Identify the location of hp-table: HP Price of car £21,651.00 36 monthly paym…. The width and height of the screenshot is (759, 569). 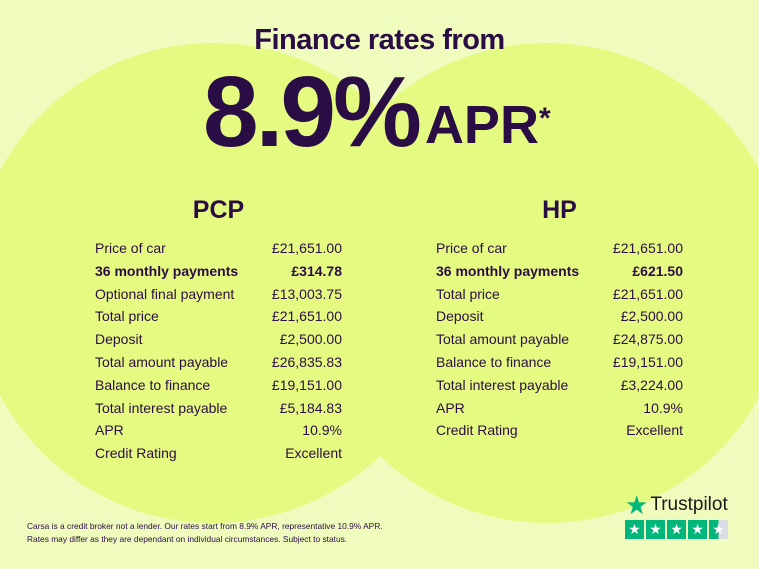
(559, 319).